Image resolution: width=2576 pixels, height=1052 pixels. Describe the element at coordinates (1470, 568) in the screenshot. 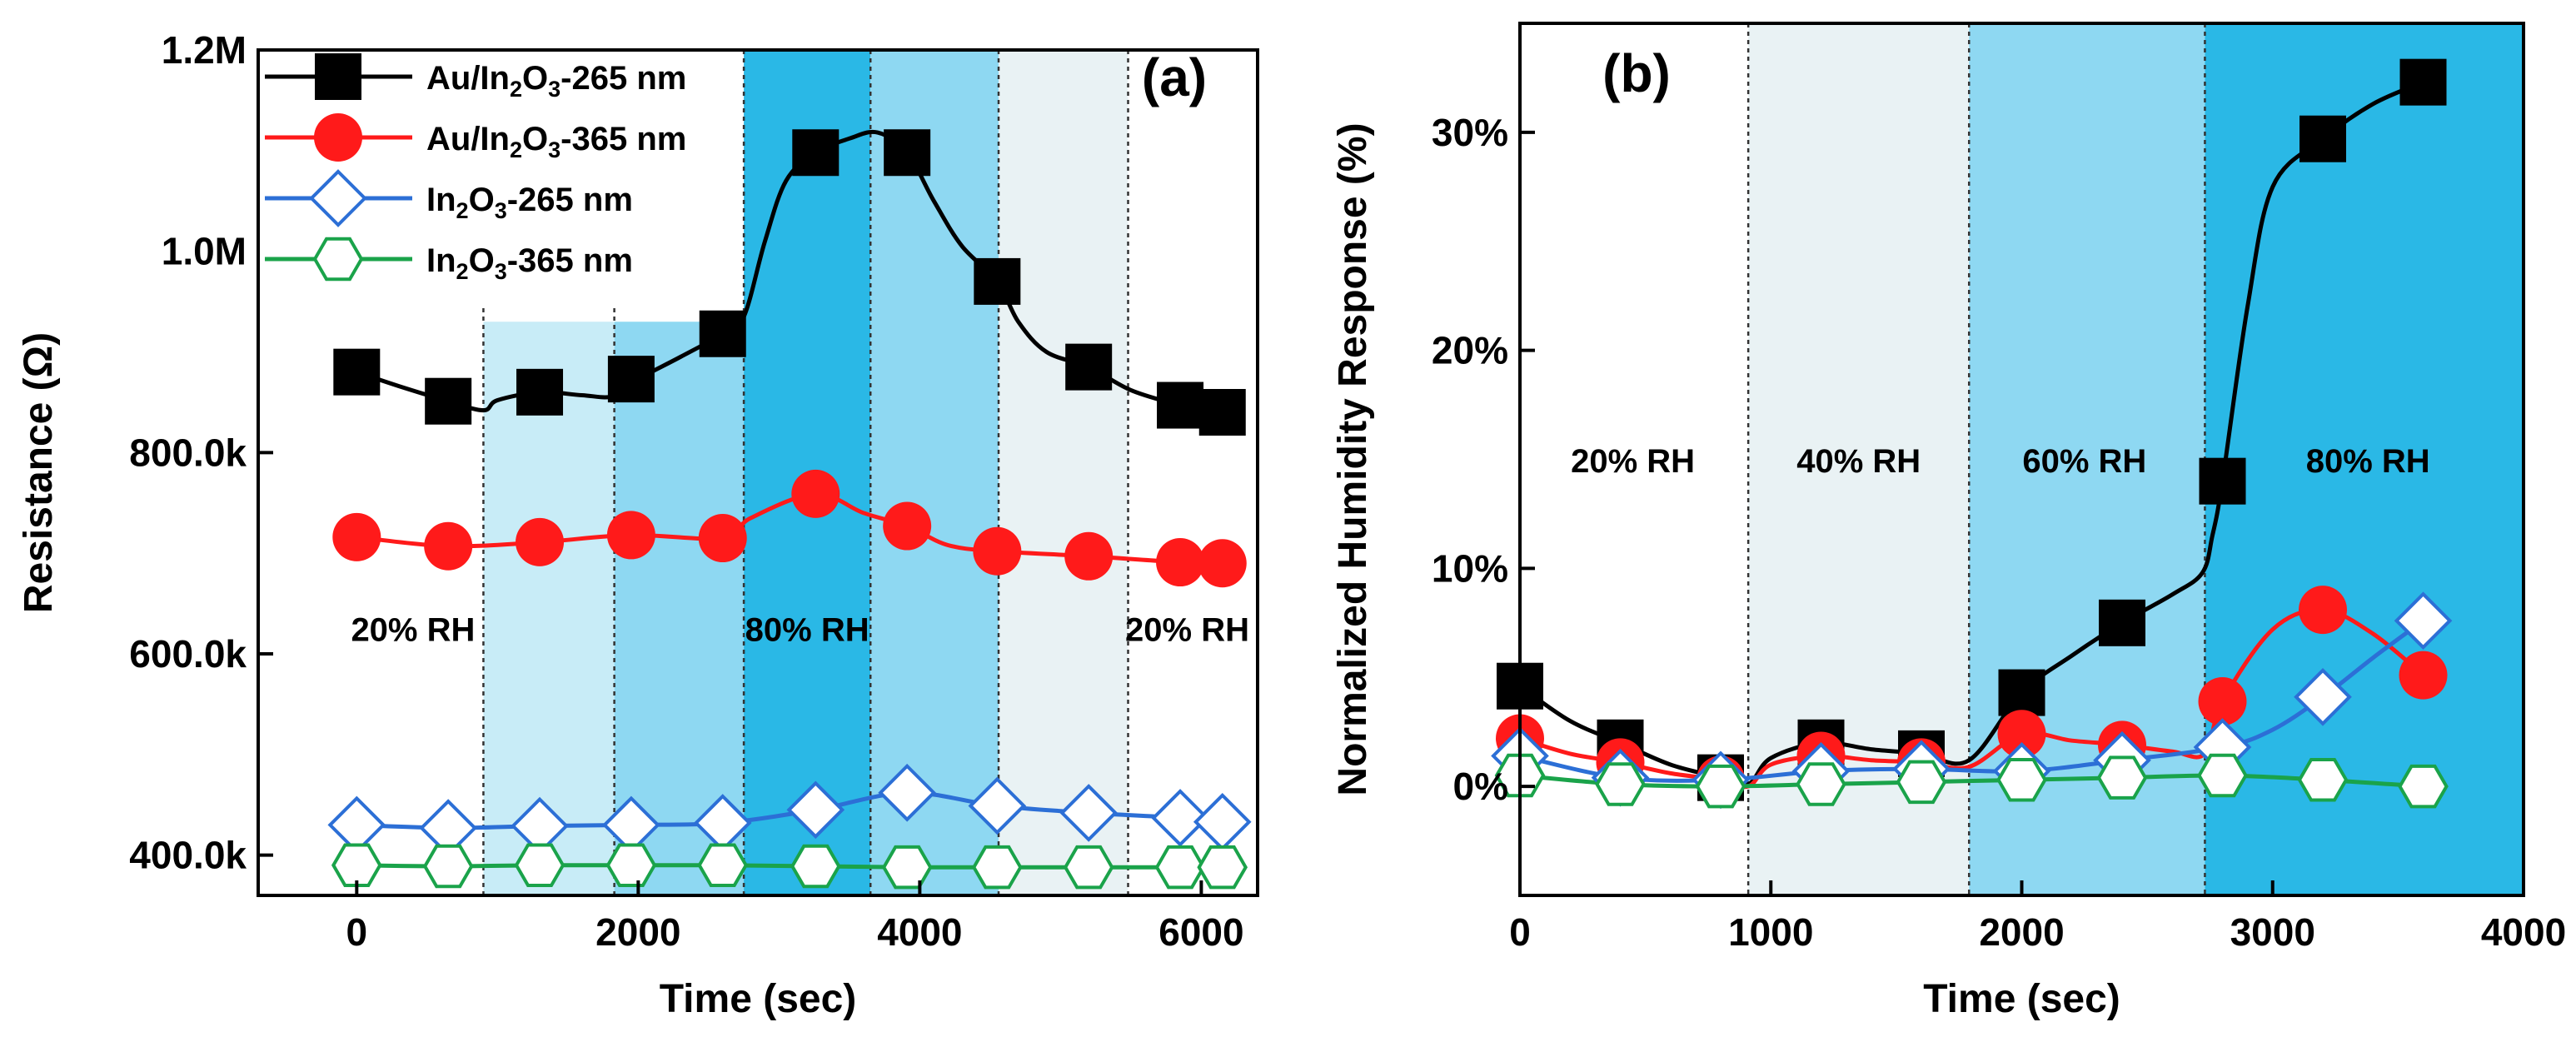

I see `y-tick-label: 10%` at that location.